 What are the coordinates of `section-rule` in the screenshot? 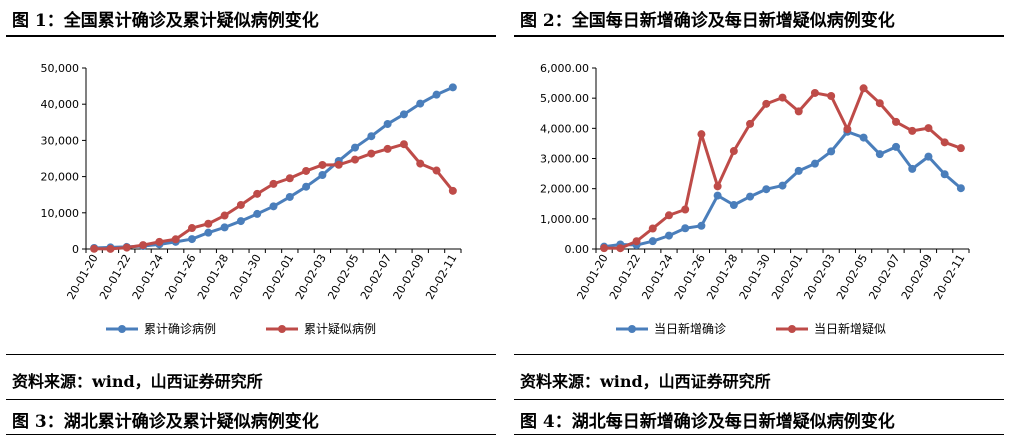 It's located at (759, 399).